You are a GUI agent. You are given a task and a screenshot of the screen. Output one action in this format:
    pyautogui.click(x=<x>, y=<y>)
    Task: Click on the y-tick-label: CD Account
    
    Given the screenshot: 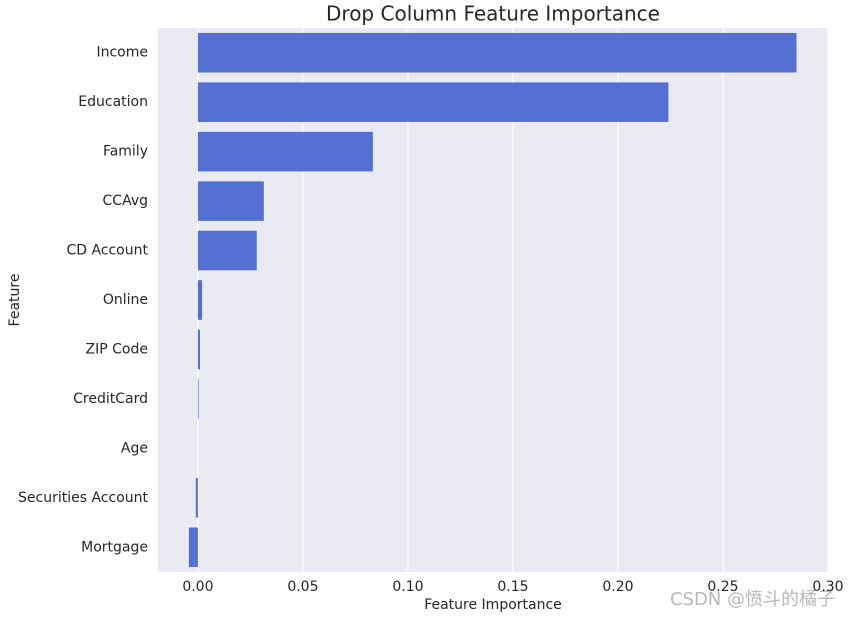 What is the action you would take?
    pyautogui.click(x=107, y=251)
    